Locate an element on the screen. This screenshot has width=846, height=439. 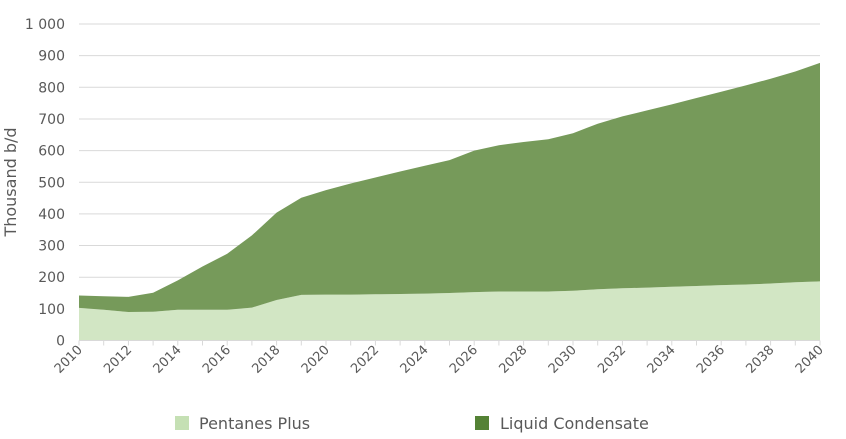
area-pentanes-plus is located at coordinates (449, 311).